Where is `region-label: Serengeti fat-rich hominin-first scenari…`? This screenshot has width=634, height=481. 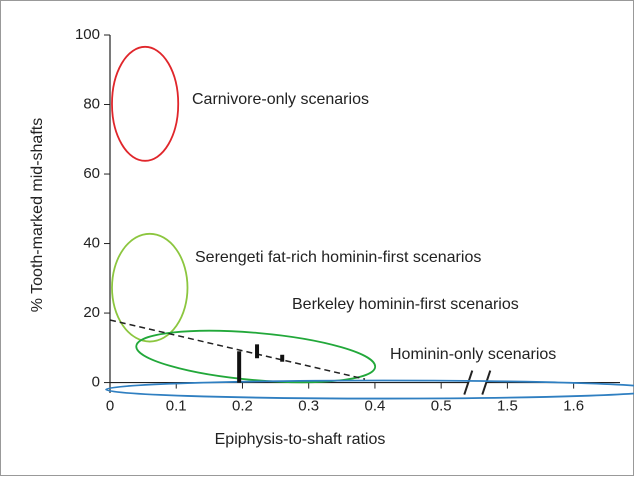
region-label: Serengeti fat-rich hominin-first scenari… is located at coordinates (338, 257).